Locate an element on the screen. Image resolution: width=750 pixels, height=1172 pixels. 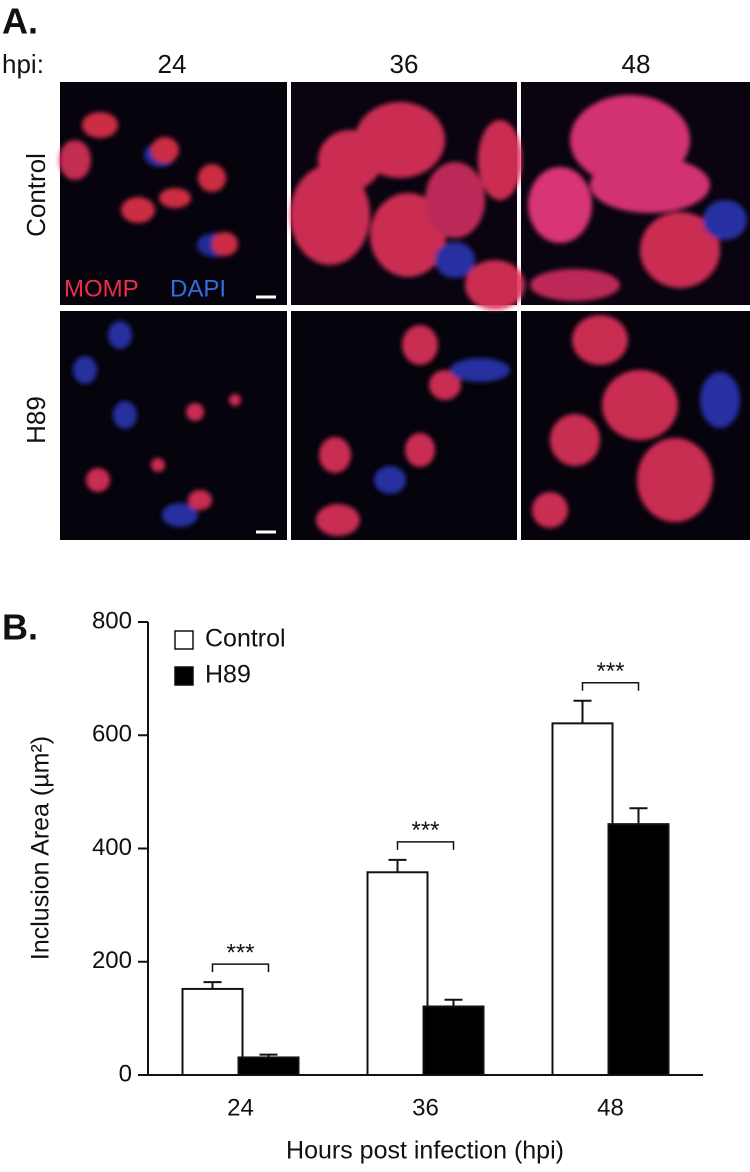
y-tick-label: 200 is located at coordinates (112, 960).